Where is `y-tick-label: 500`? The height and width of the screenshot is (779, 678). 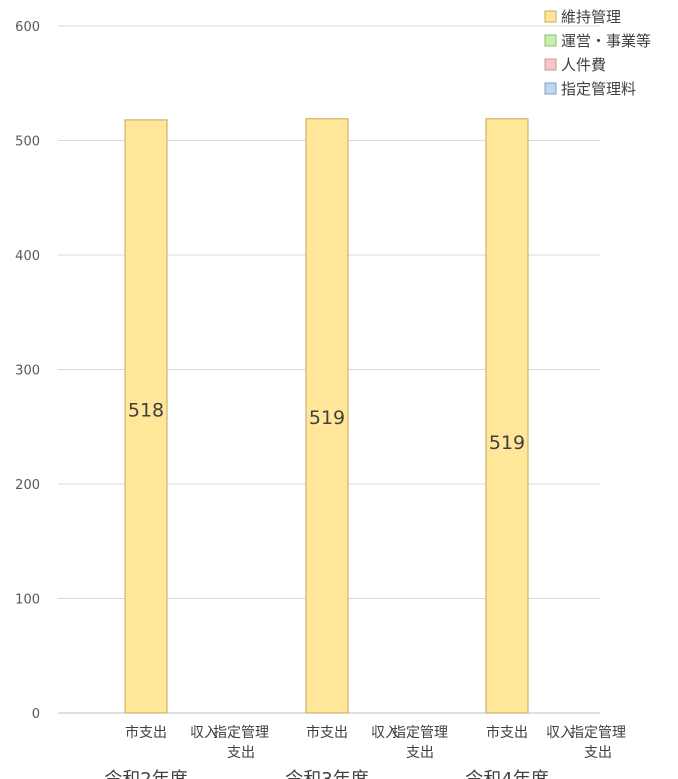 y-tick-label: 500 is located at coordinates (27, 142).